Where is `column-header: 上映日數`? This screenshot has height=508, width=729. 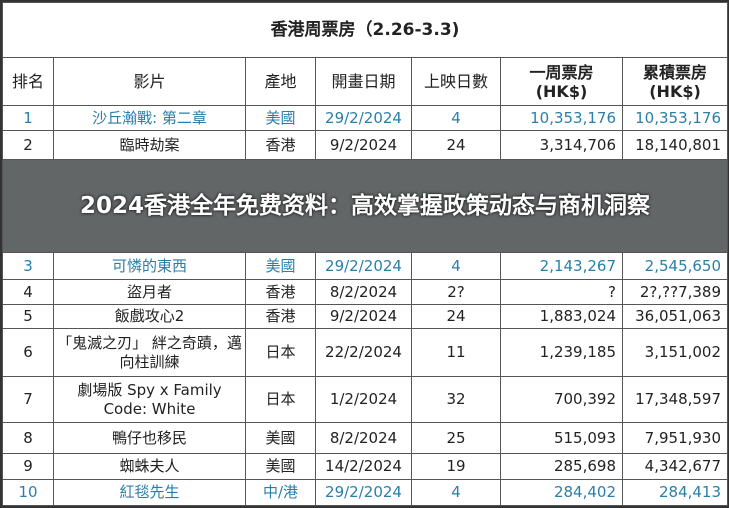
column-header: 上映日數 is located at coordinates (456, 81).